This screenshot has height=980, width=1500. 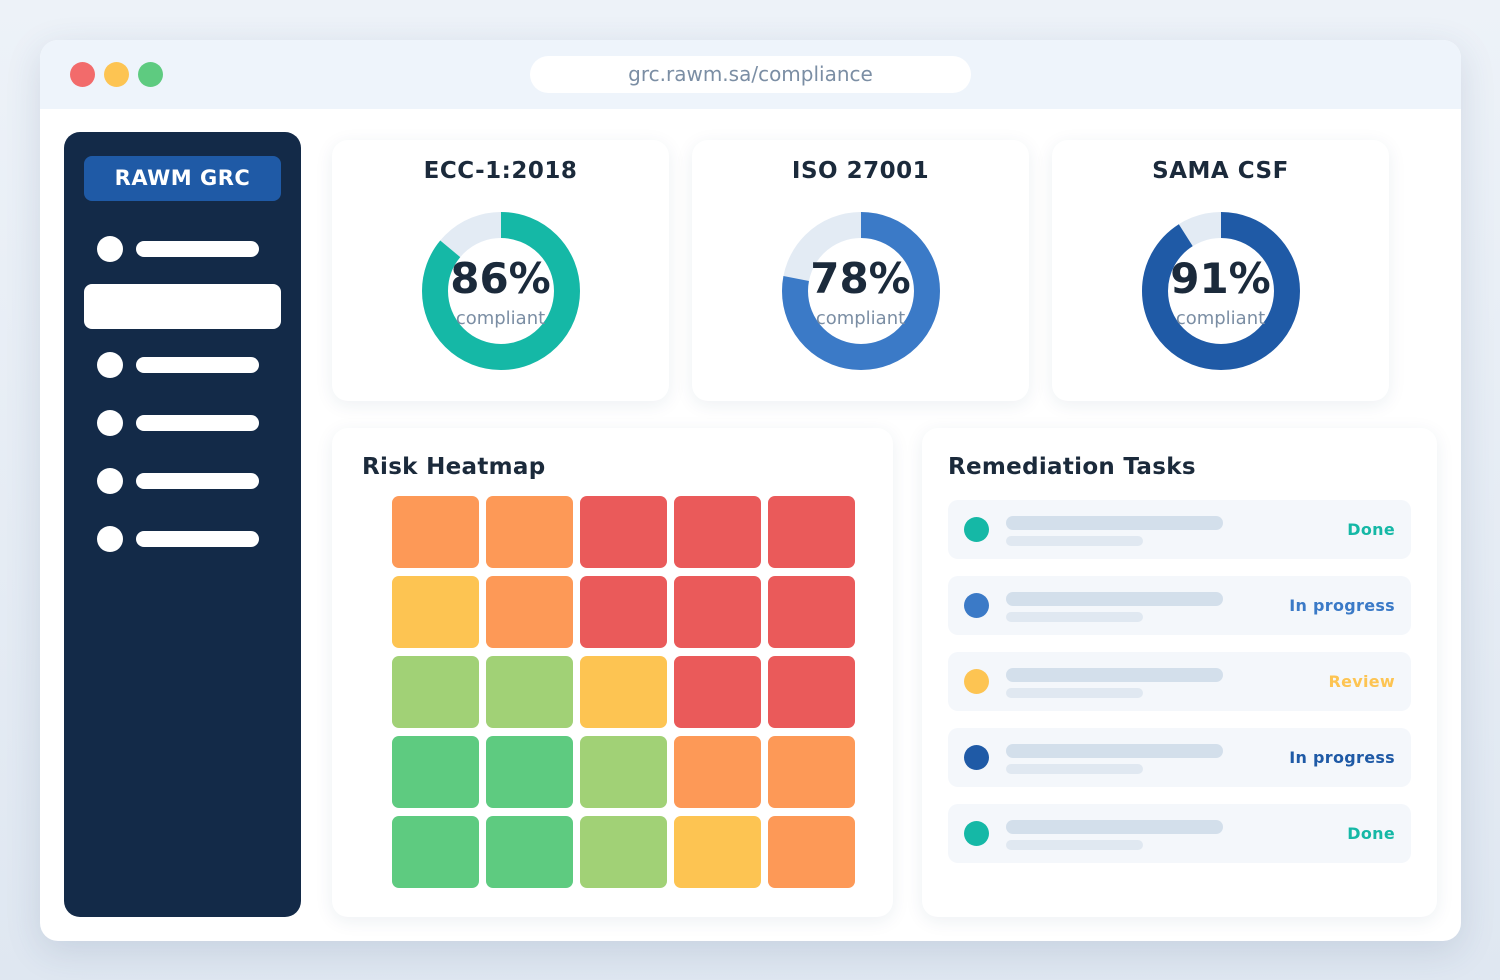 I want to click on compliance-percent: 78%, so click(x=860, y=278).